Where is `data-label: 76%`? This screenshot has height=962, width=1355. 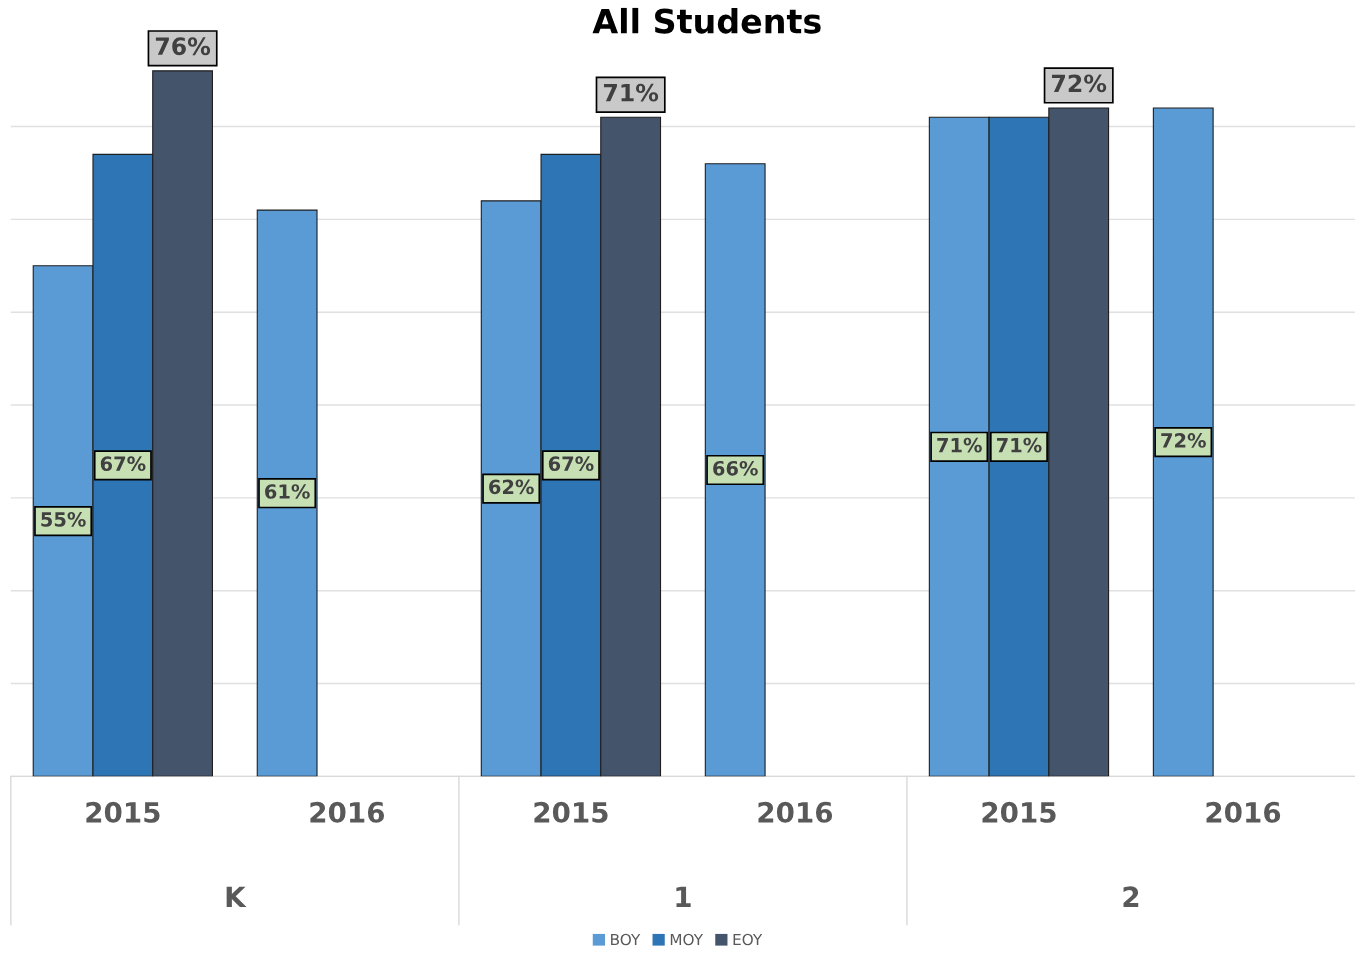 data-label: 76% is located at coordinates (183, 46).